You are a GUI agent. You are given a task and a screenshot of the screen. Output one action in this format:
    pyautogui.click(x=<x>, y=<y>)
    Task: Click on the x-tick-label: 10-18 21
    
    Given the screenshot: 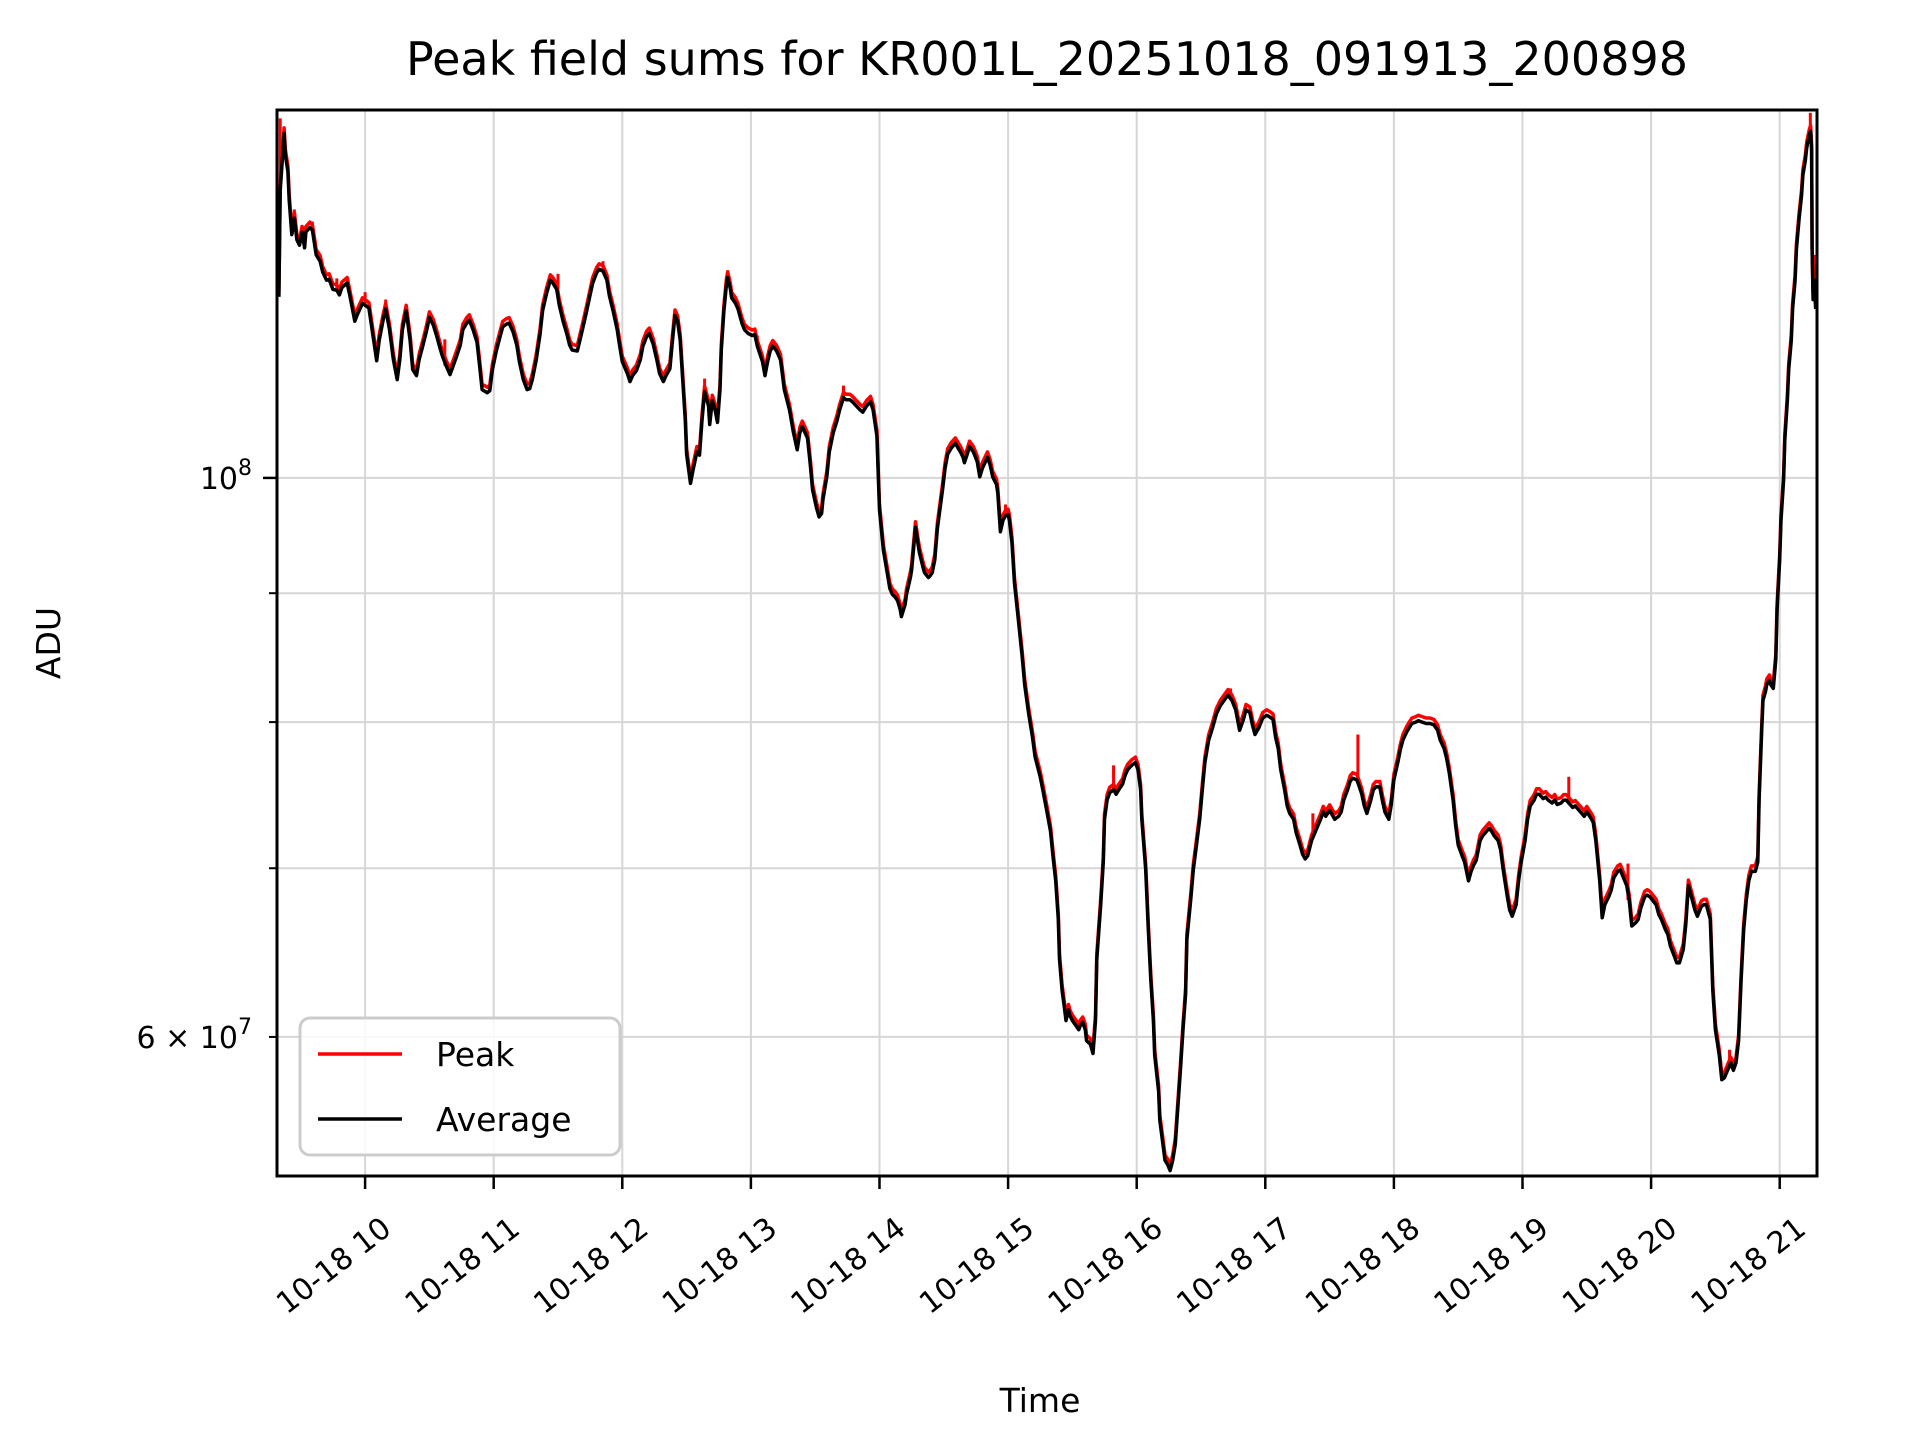 What is the action you would take?
    pyautogui.click(x=1749, y=1266)
    